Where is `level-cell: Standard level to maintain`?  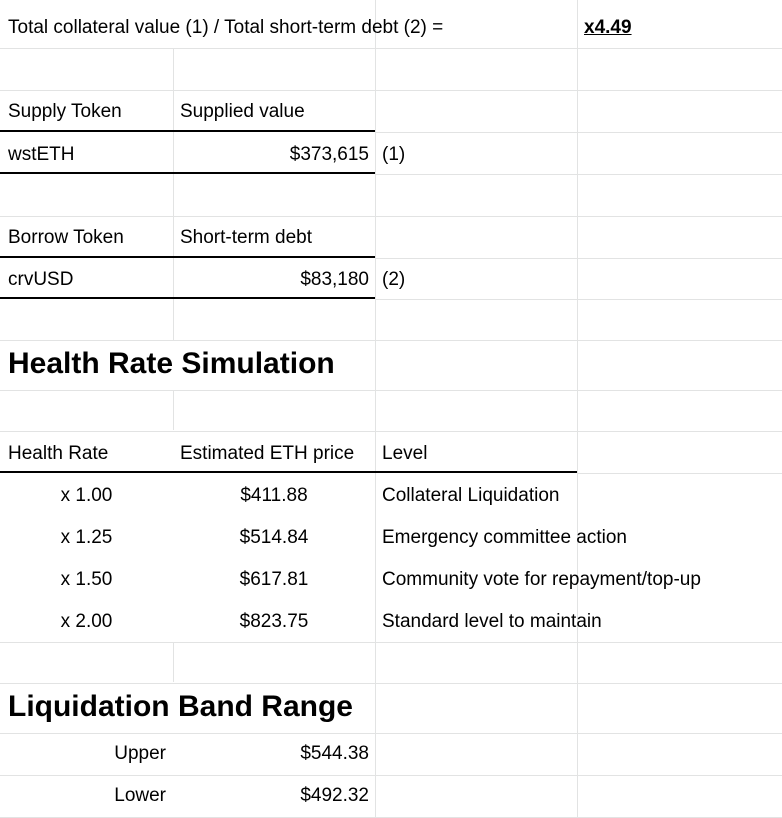
level-cell: Standard level to maintain is located at coordinates (492, 621).